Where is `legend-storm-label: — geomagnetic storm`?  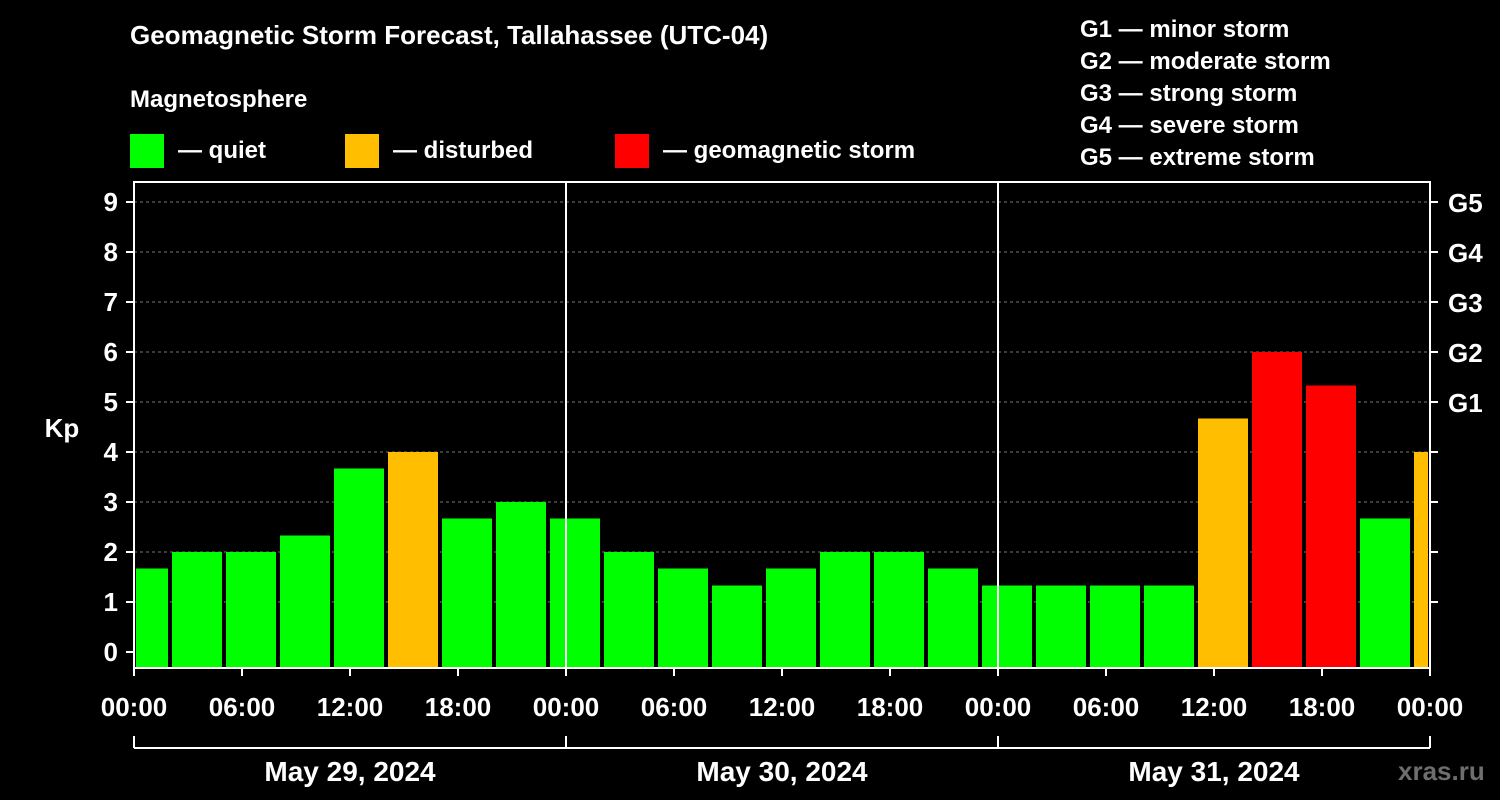
legend-storm-label: — geomagnetic storm is located at coordinates (789, 150).